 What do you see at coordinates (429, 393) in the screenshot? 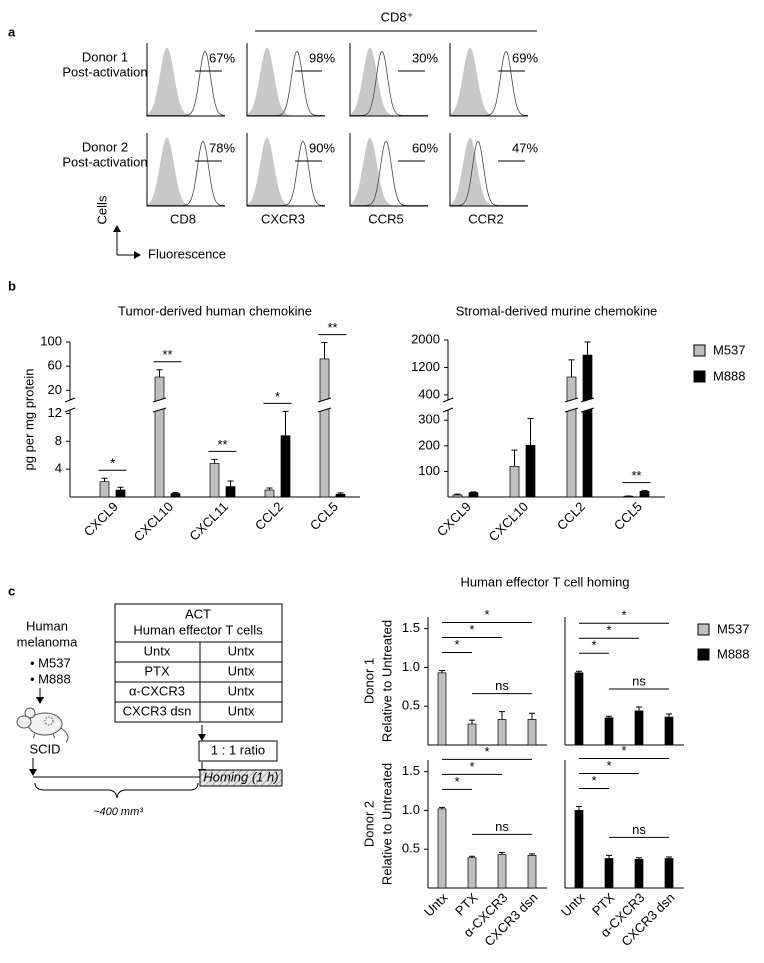
I see `y-tick-label: 400` at bounding box center [429, 393].